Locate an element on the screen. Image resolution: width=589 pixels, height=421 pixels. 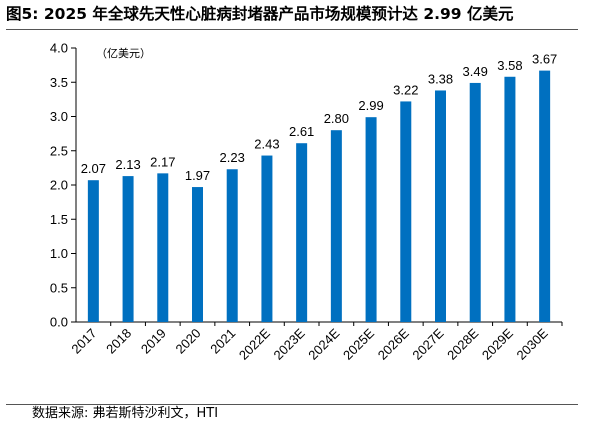
data-label: 2.23 is located at coordinates (232, 157).